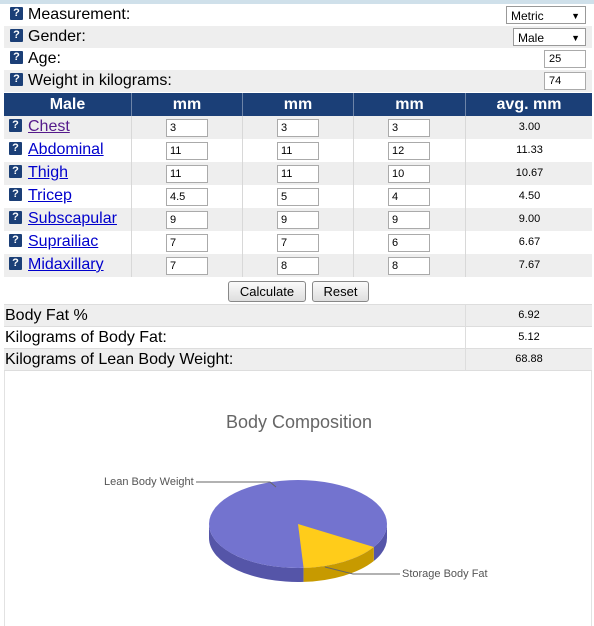 This screenshot has height=626, width=594. I want to click on kg-fat-label: Kilograms of Body Fat:, so click(86, 337).